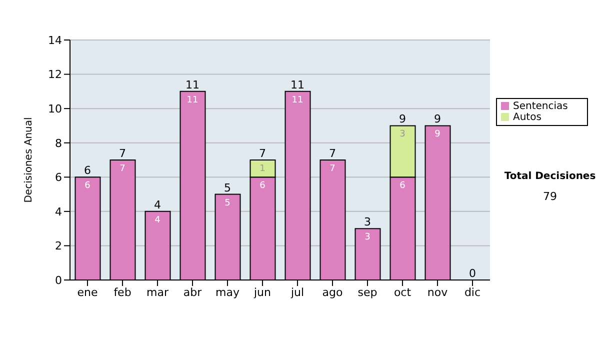 This screenshot has height=340, width=600. Describe the element at coordinates (368, 292) in the screenshot. I see `x-tick-label: sep` at that location.